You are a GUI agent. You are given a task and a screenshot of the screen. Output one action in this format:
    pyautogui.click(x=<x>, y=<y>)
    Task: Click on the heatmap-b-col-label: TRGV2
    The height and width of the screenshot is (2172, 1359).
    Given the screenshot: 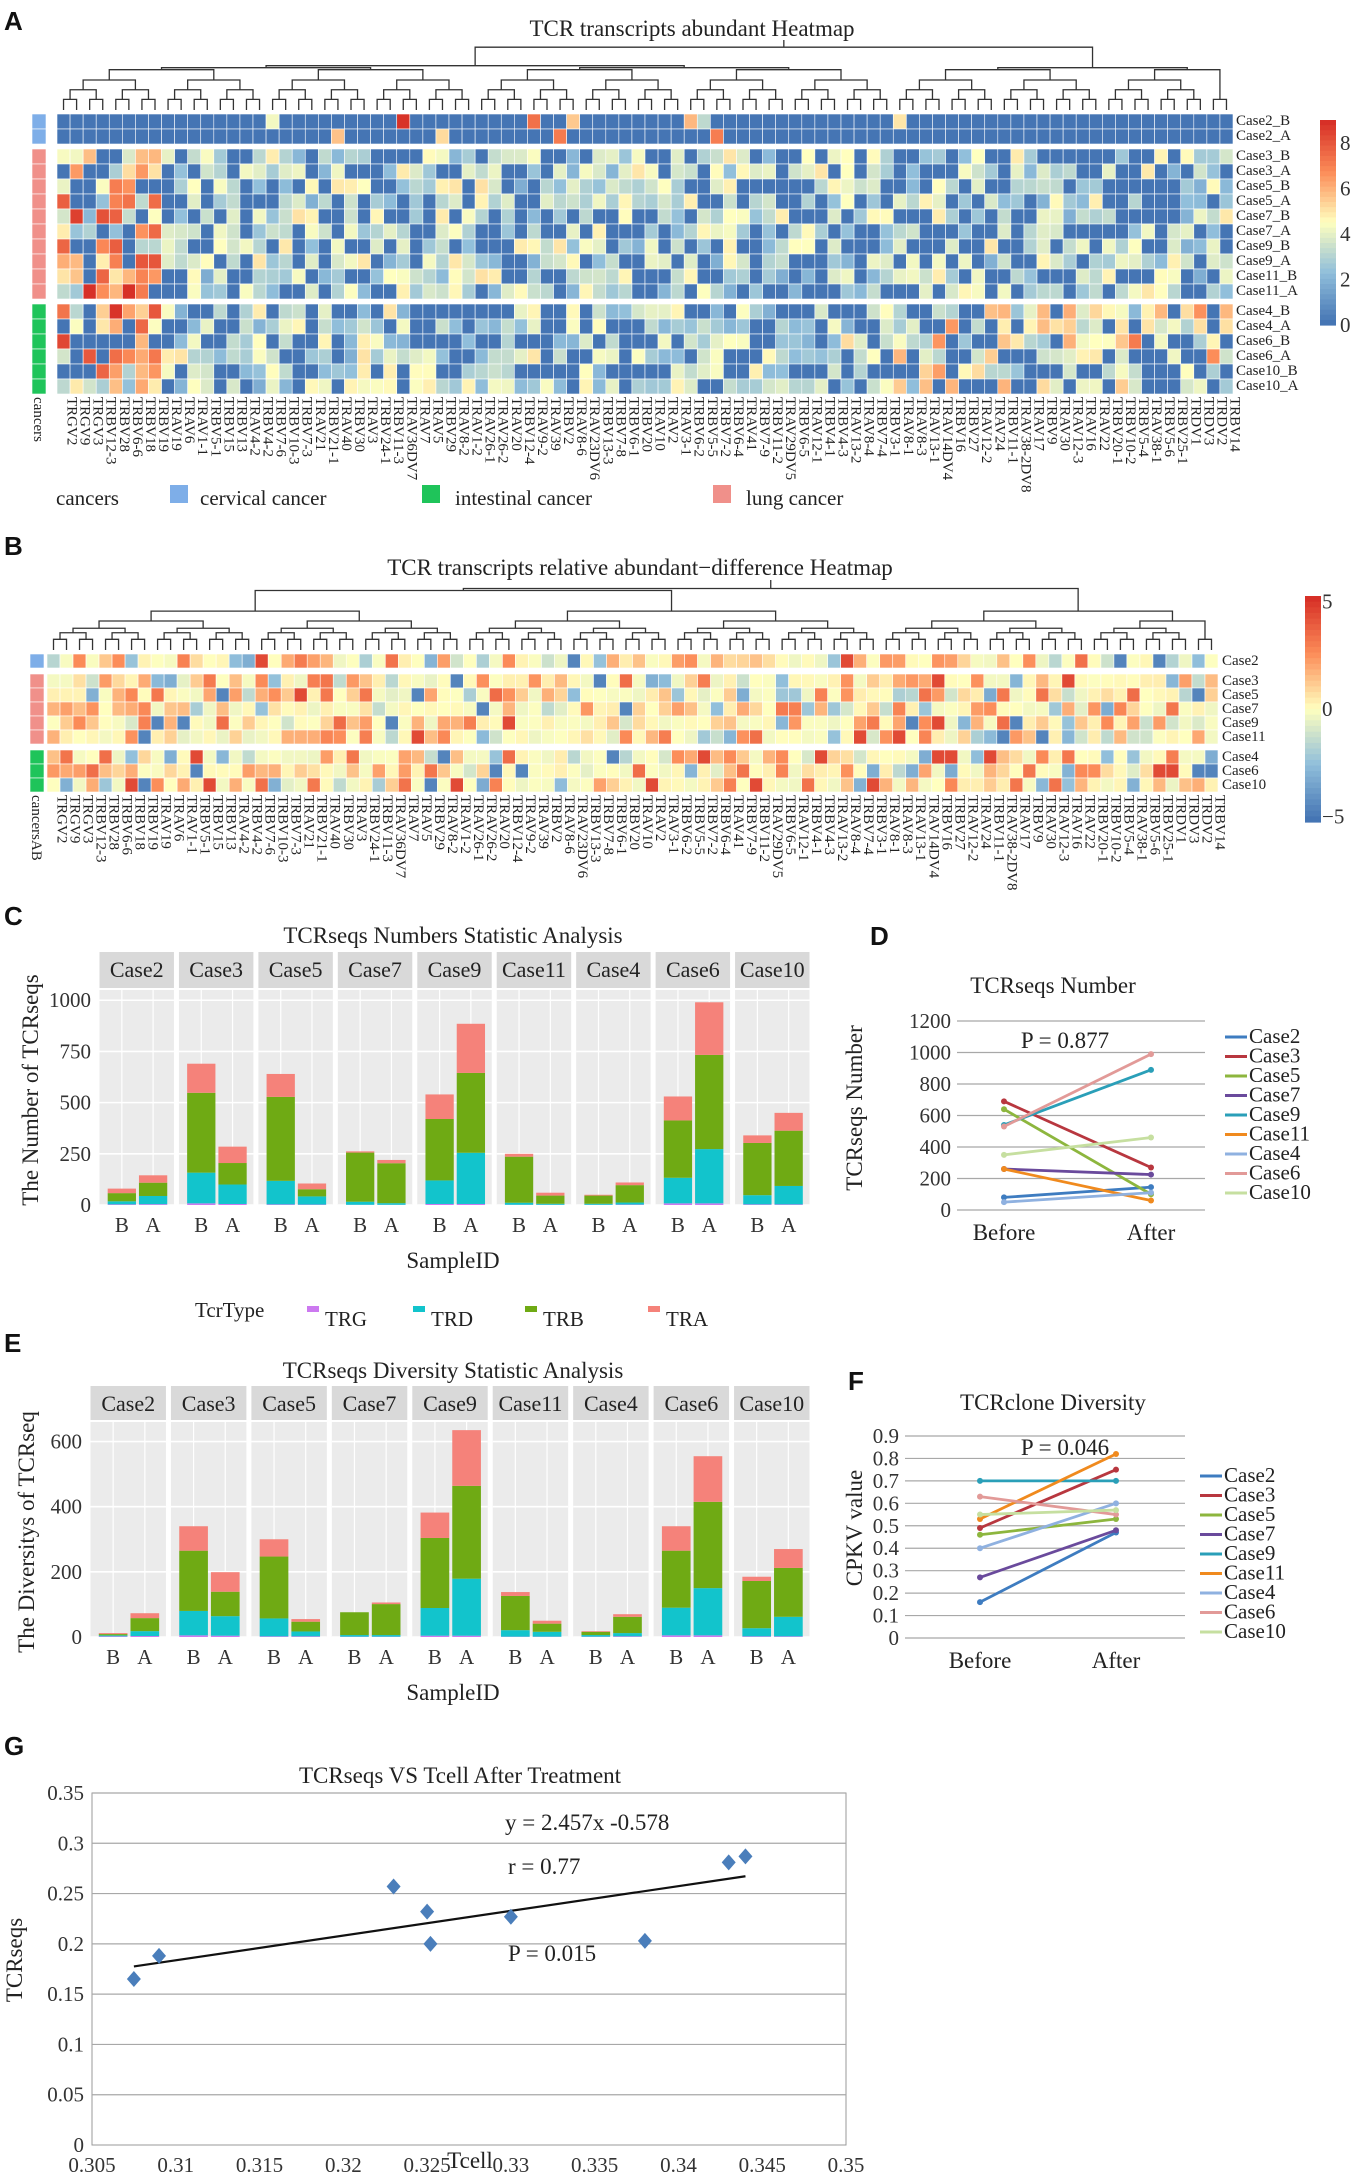 What is the action you would take?
    pyautogui.click(x=62, y=819)
    